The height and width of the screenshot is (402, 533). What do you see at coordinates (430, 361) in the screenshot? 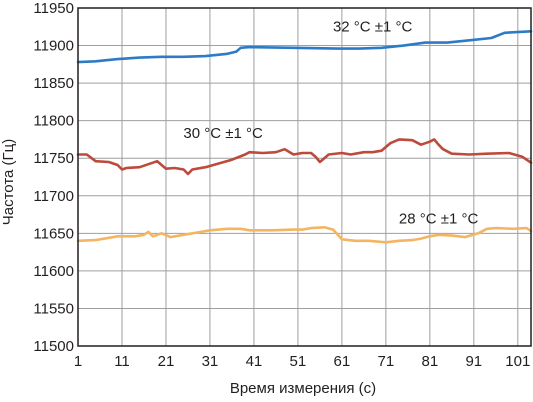
I see `x-tick-label: 81` at bounding box center [430, 361].